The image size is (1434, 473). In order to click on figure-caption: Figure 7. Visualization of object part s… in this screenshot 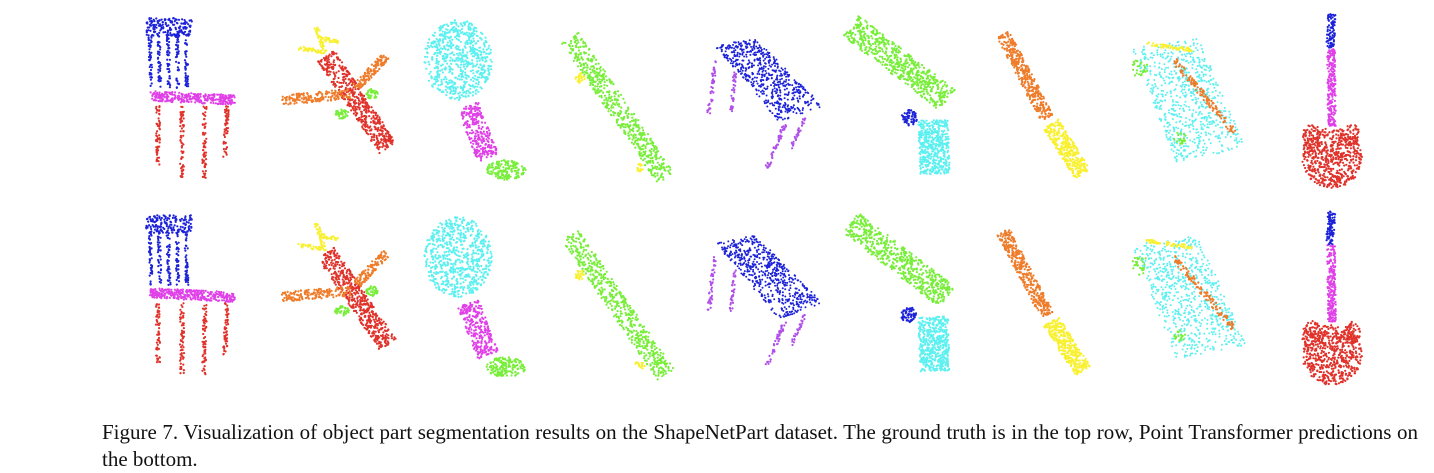, I will do `click(760, 446)`.